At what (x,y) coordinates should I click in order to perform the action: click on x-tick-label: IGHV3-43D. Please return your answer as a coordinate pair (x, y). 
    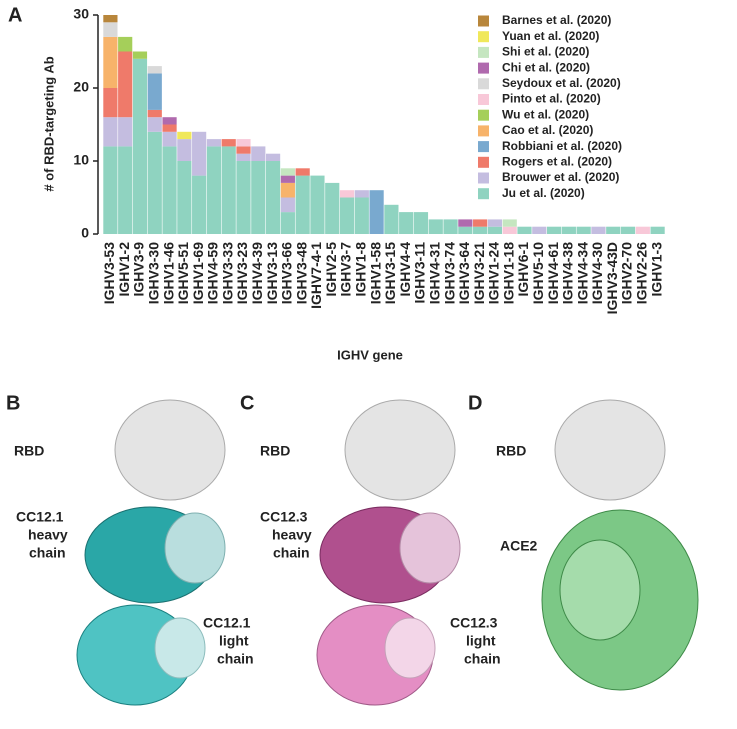
    Looking at the image, I should click on (612, 278).